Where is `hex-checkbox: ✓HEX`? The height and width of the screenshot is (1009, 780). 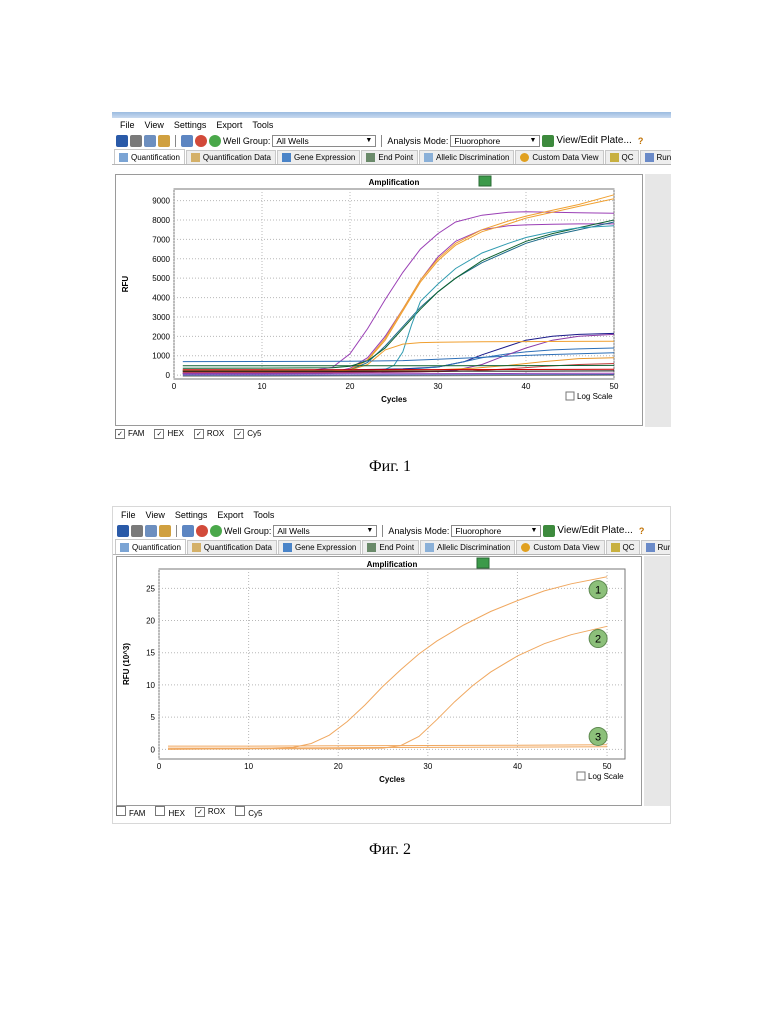
hex-checkbox: ✓HEX is located at coordinates (168, 434).